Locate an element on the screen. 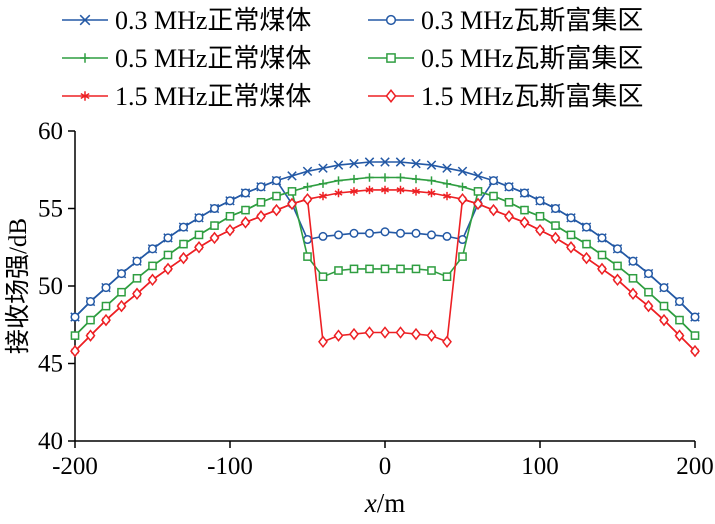  y-tick-label: 55 is located at coordinates (50, 209).